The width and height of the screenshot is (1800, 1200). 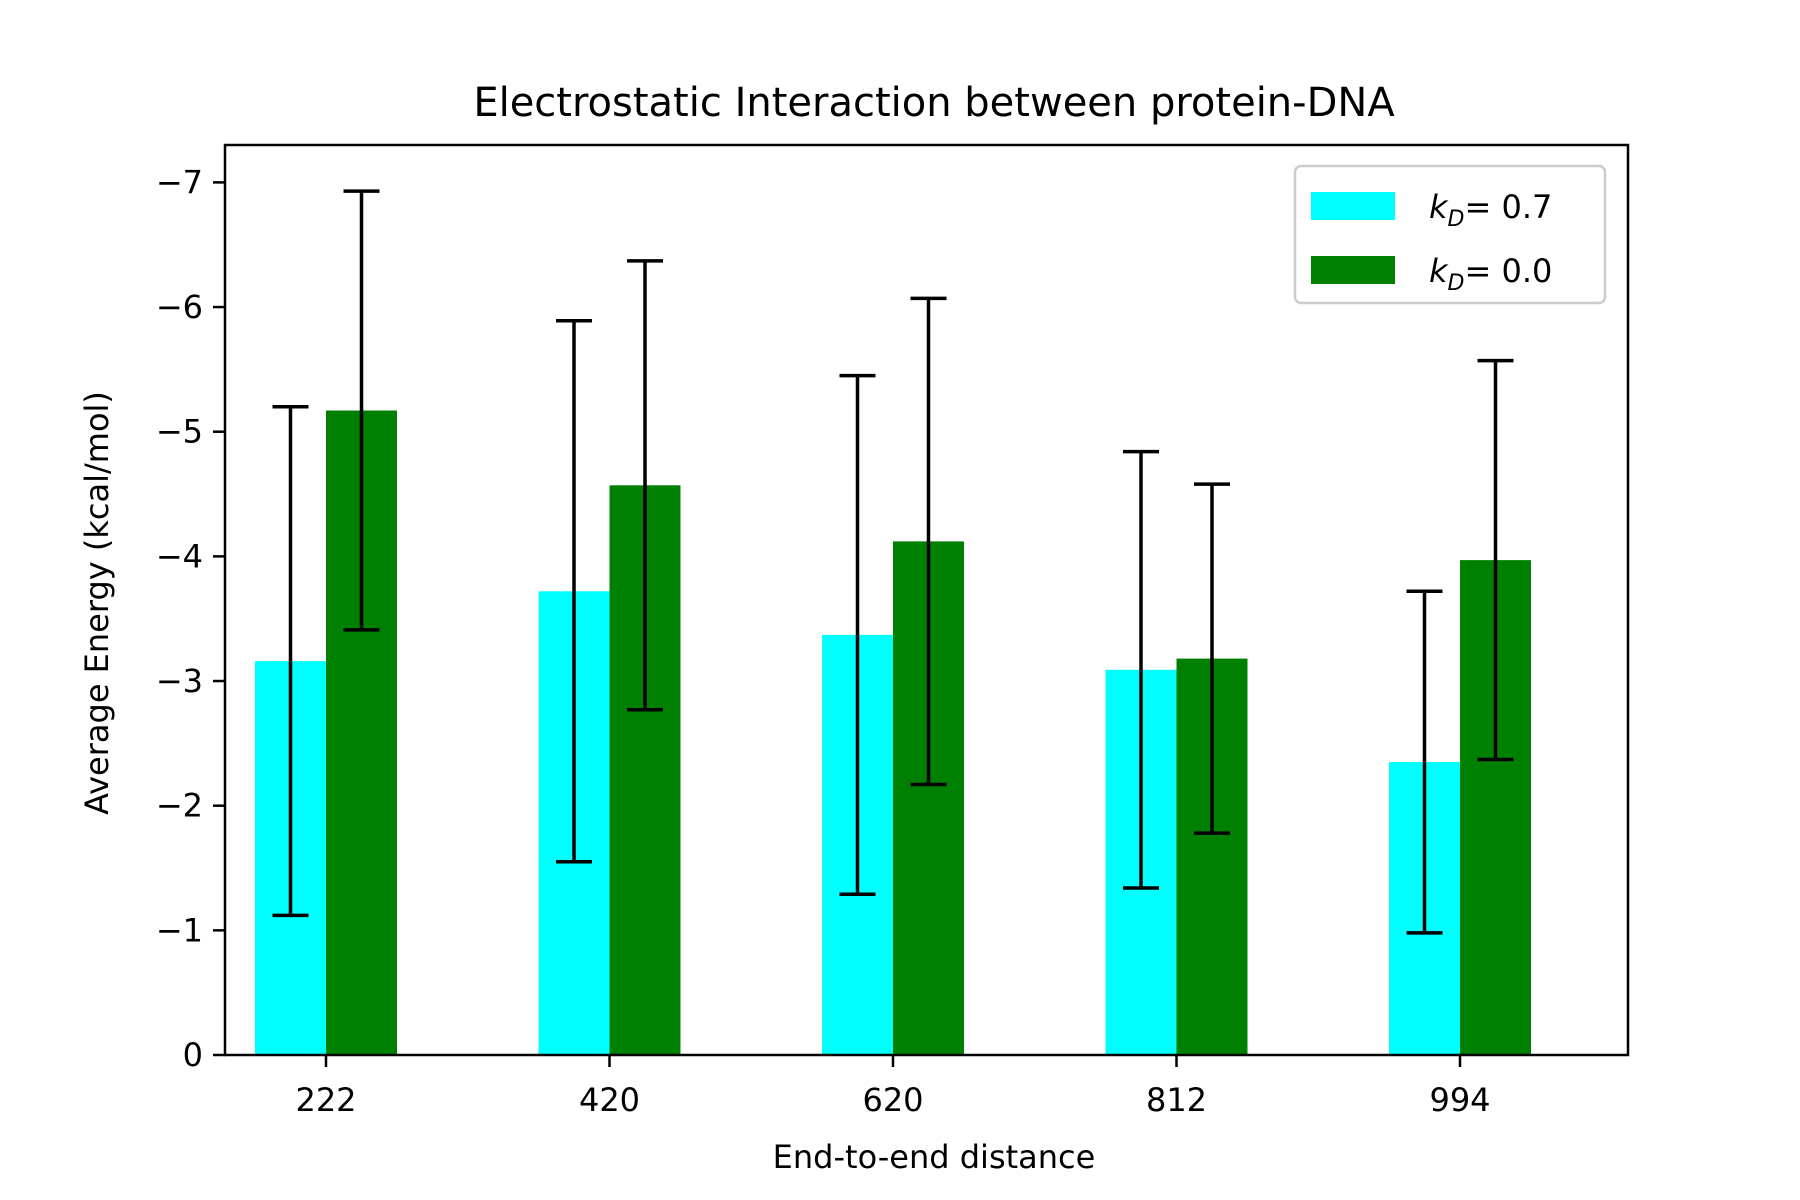 What do you see at coordinates (179, 182) in the screenshot?
I see `y-tick-label: −7` at bounding box center [179, 182].